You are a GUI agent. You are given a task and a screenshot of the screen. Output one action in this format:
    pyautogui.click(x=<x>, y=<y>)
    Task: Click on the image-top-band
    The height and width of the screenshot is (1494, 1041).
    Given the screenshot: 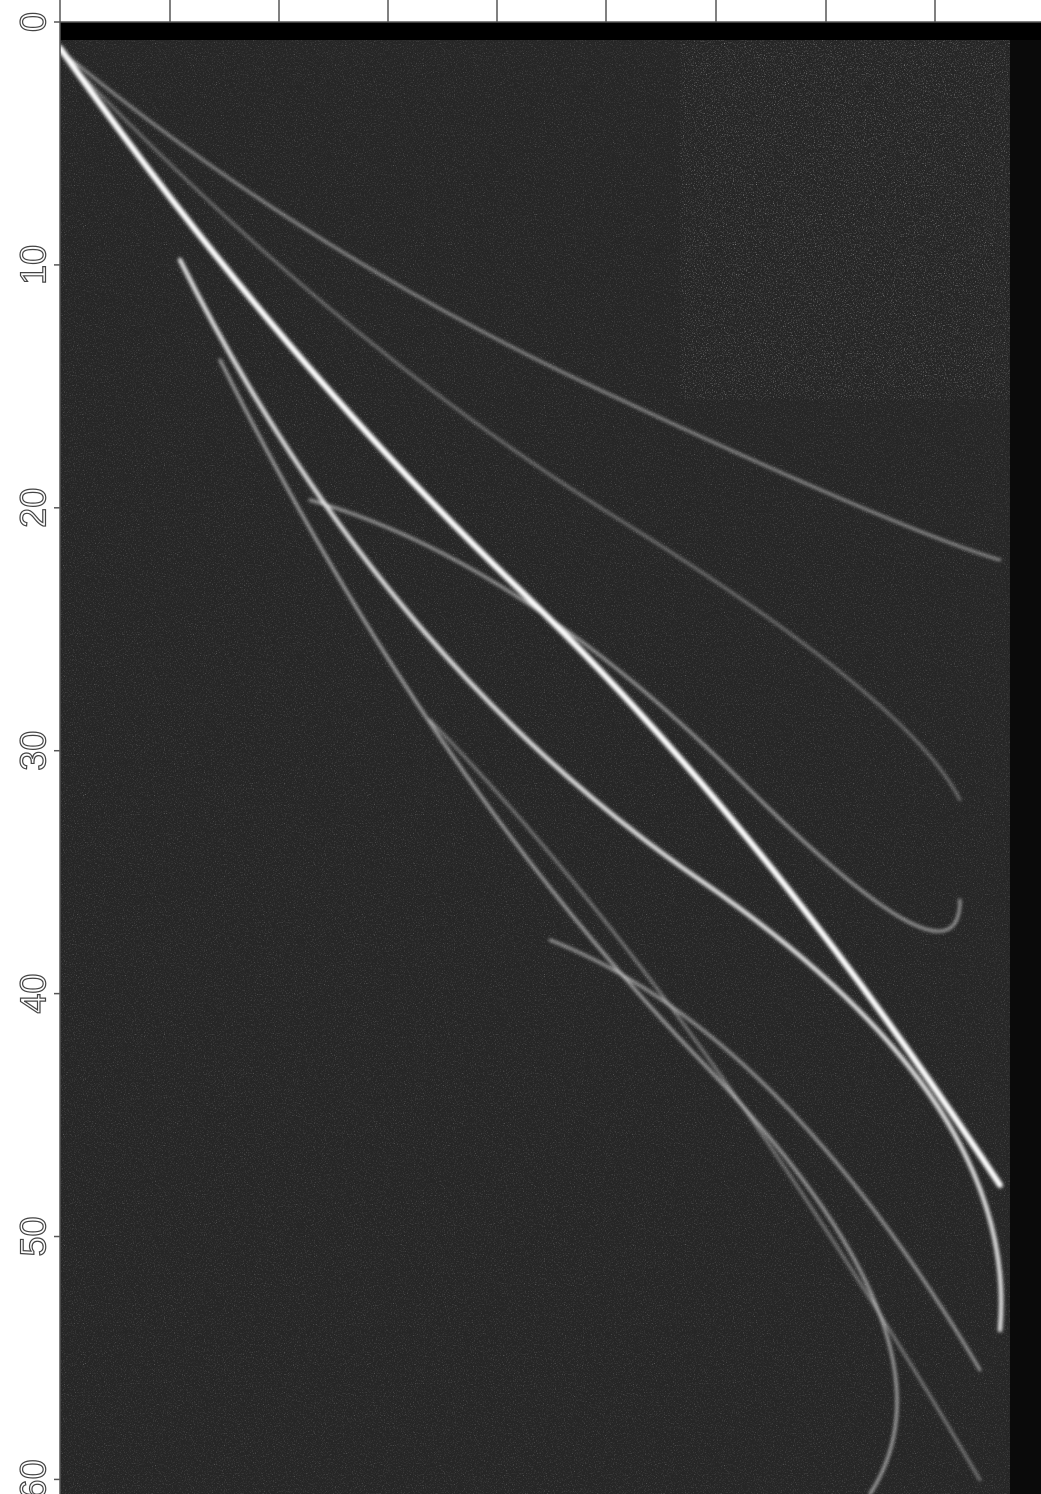 What is the action you would take?
    pyautogui.click(x=550, y=31)
    